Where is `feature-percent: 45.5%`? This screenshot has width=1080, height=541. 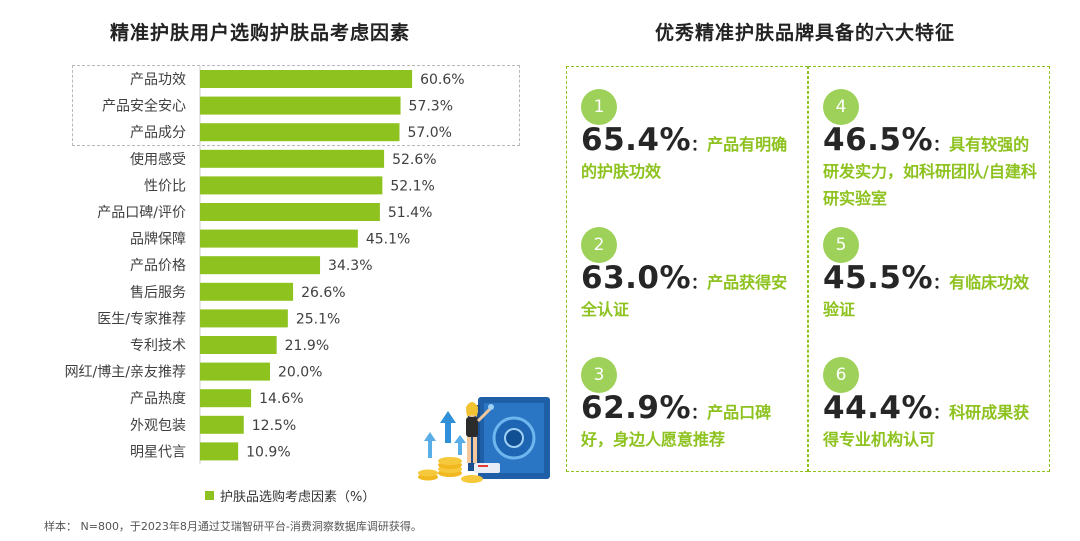 feature-percent: 45.5% is located at coordinates (878, 278).